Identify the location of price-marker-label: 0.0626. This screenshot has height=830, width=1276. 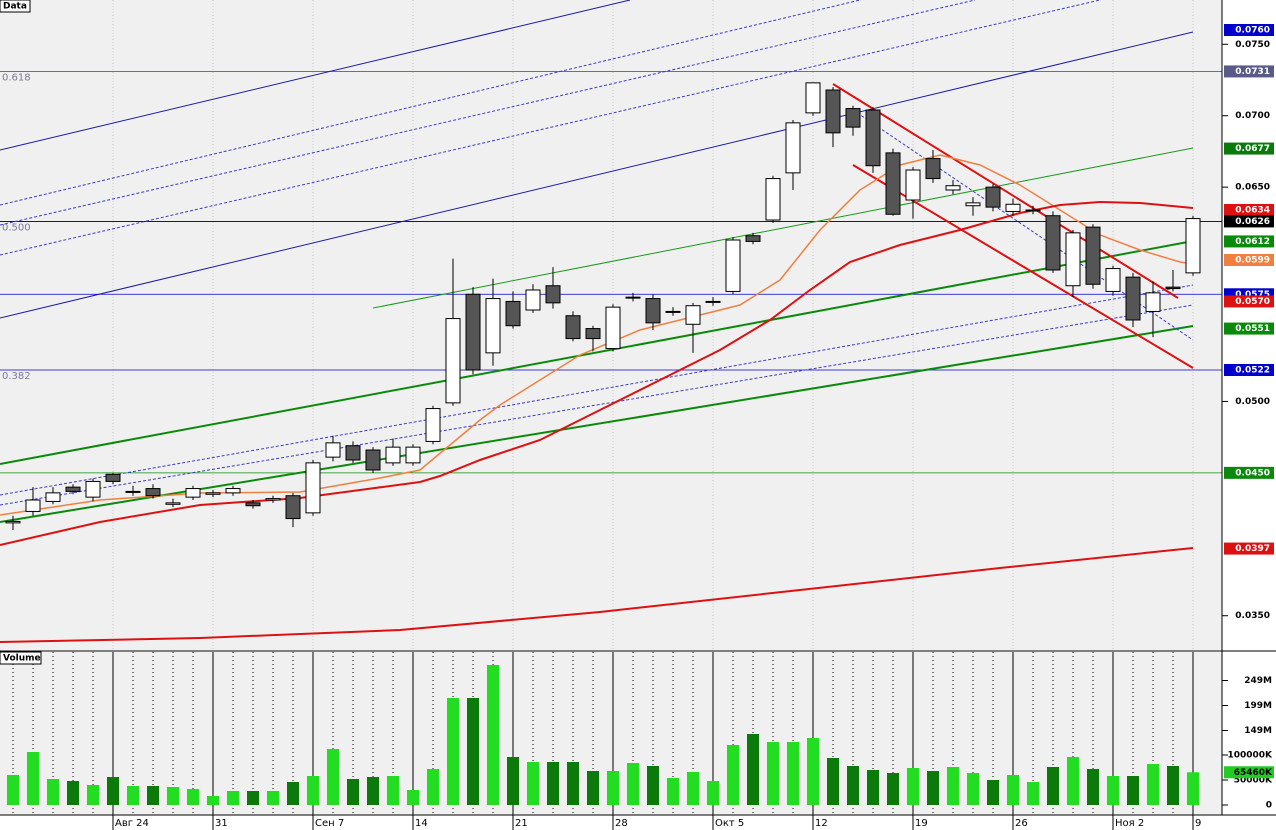
(1252, 222).